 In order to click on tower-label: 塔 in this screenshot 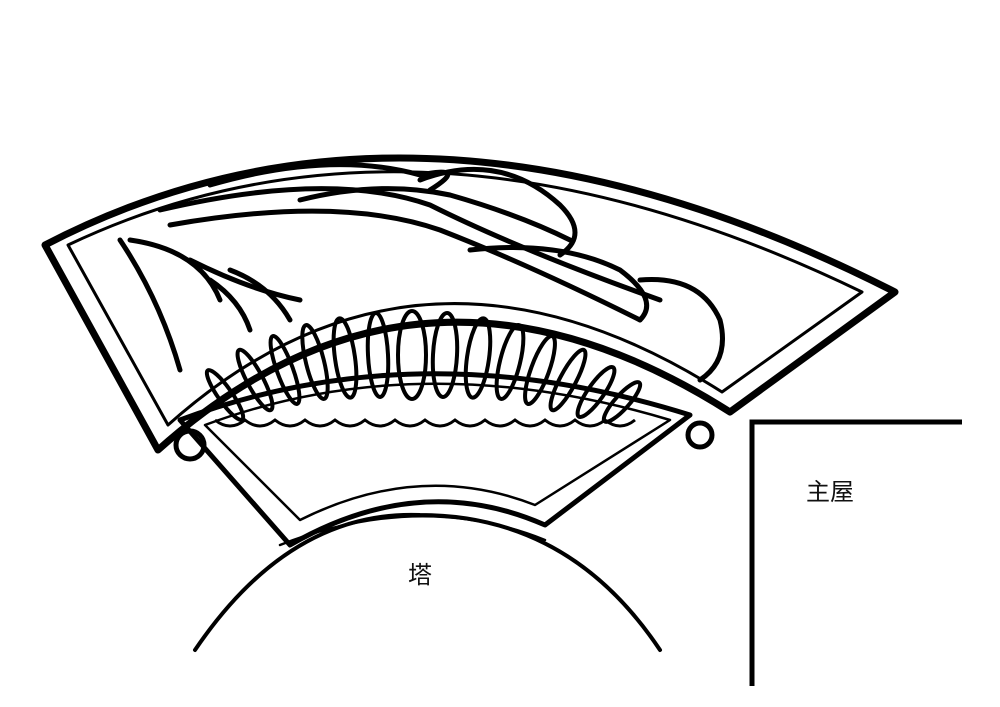, I will do `click(420, 575)`.